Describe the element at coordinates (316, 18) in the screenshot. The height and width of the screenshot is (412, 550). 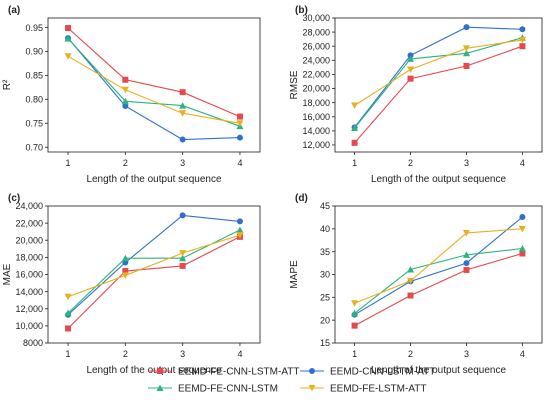
I see `y-tick-label: 30,000` at that location.